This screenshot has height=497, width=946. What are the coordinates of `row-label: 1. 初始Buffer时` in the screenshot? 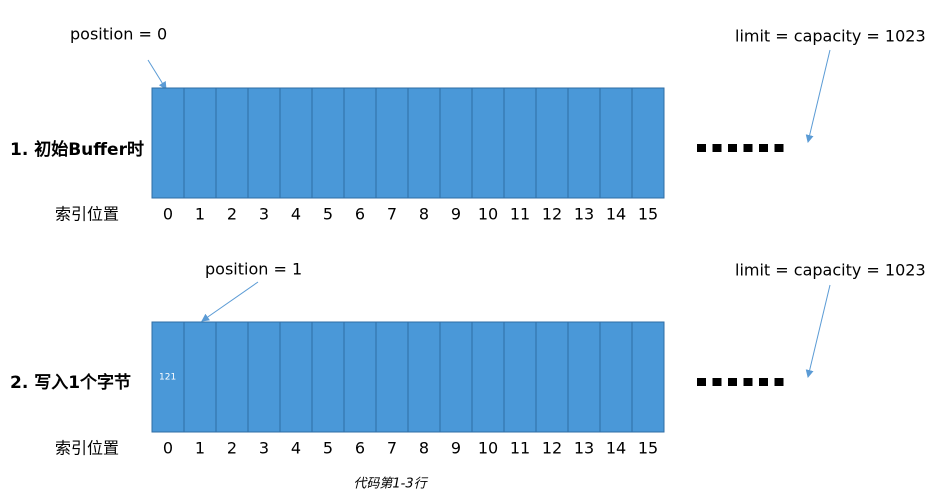 It's located at (77, 149).